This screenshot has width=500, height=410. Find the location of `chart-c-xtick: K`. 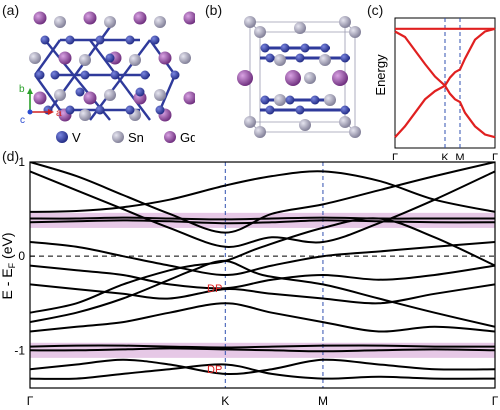

chart-c-xtick: K is located at coordinates (445, 156).